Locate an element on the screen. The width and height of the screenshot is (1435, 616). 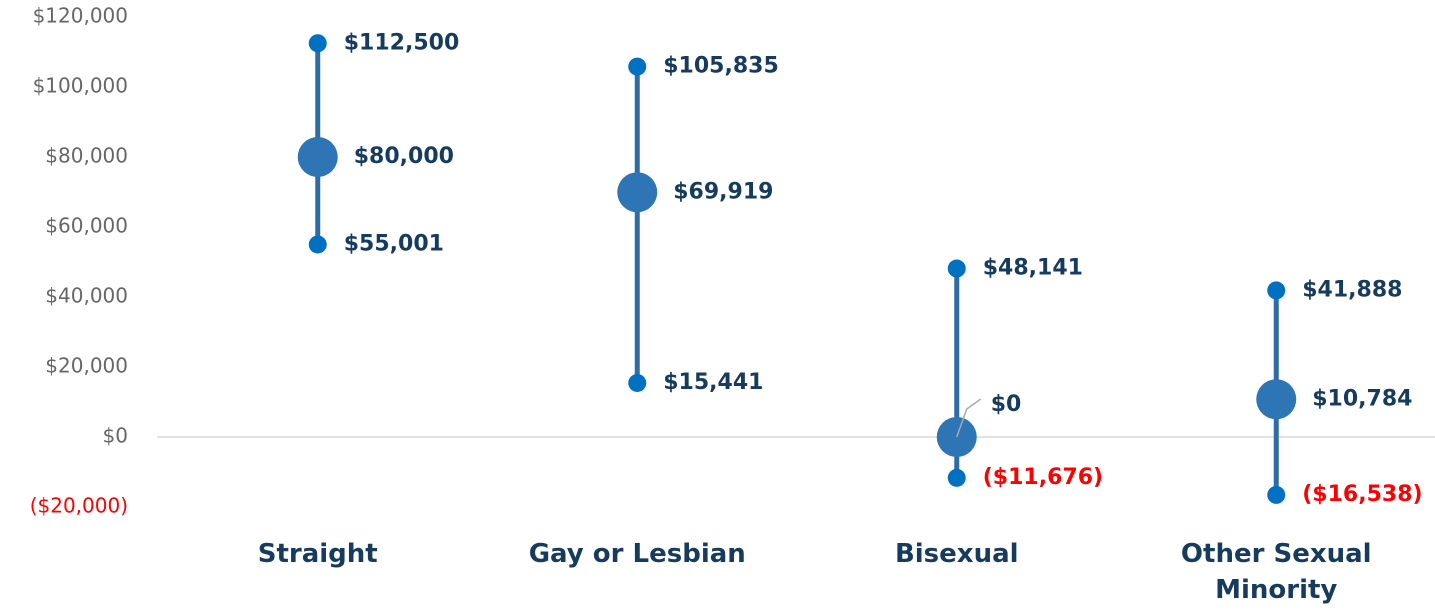
value-label: $48,141 is located at coordinates (1033, 268).